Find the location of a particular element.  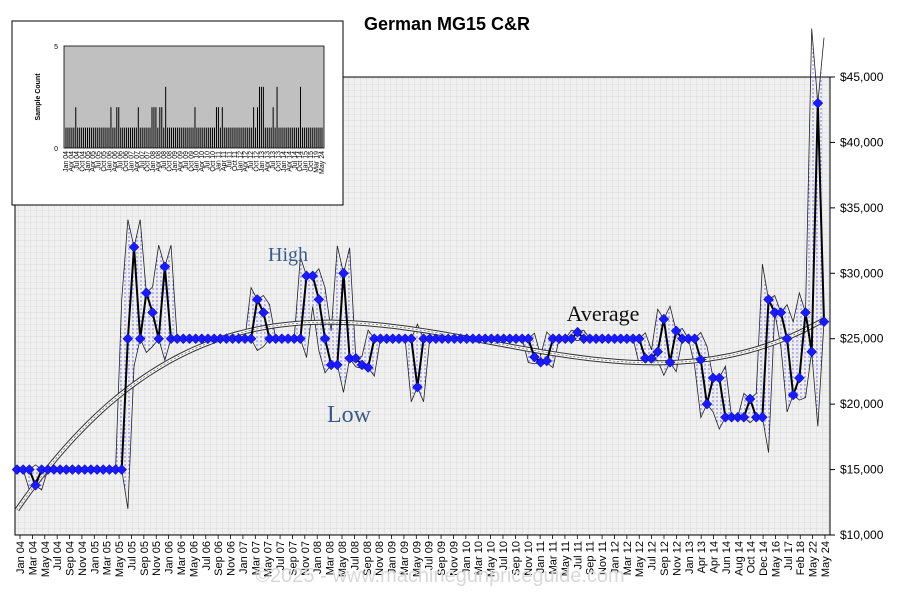

inset-x-tick: Jan 12 is located at coordinates (240, 161).